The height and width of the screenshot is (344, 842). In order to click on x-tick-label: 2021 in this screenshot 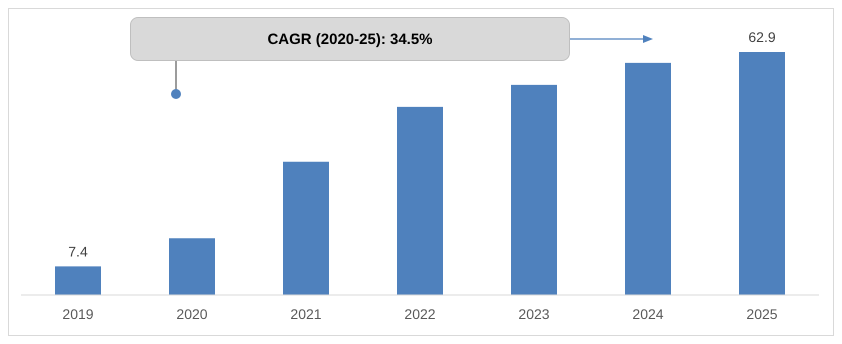, I will do `click(306, 314)`.